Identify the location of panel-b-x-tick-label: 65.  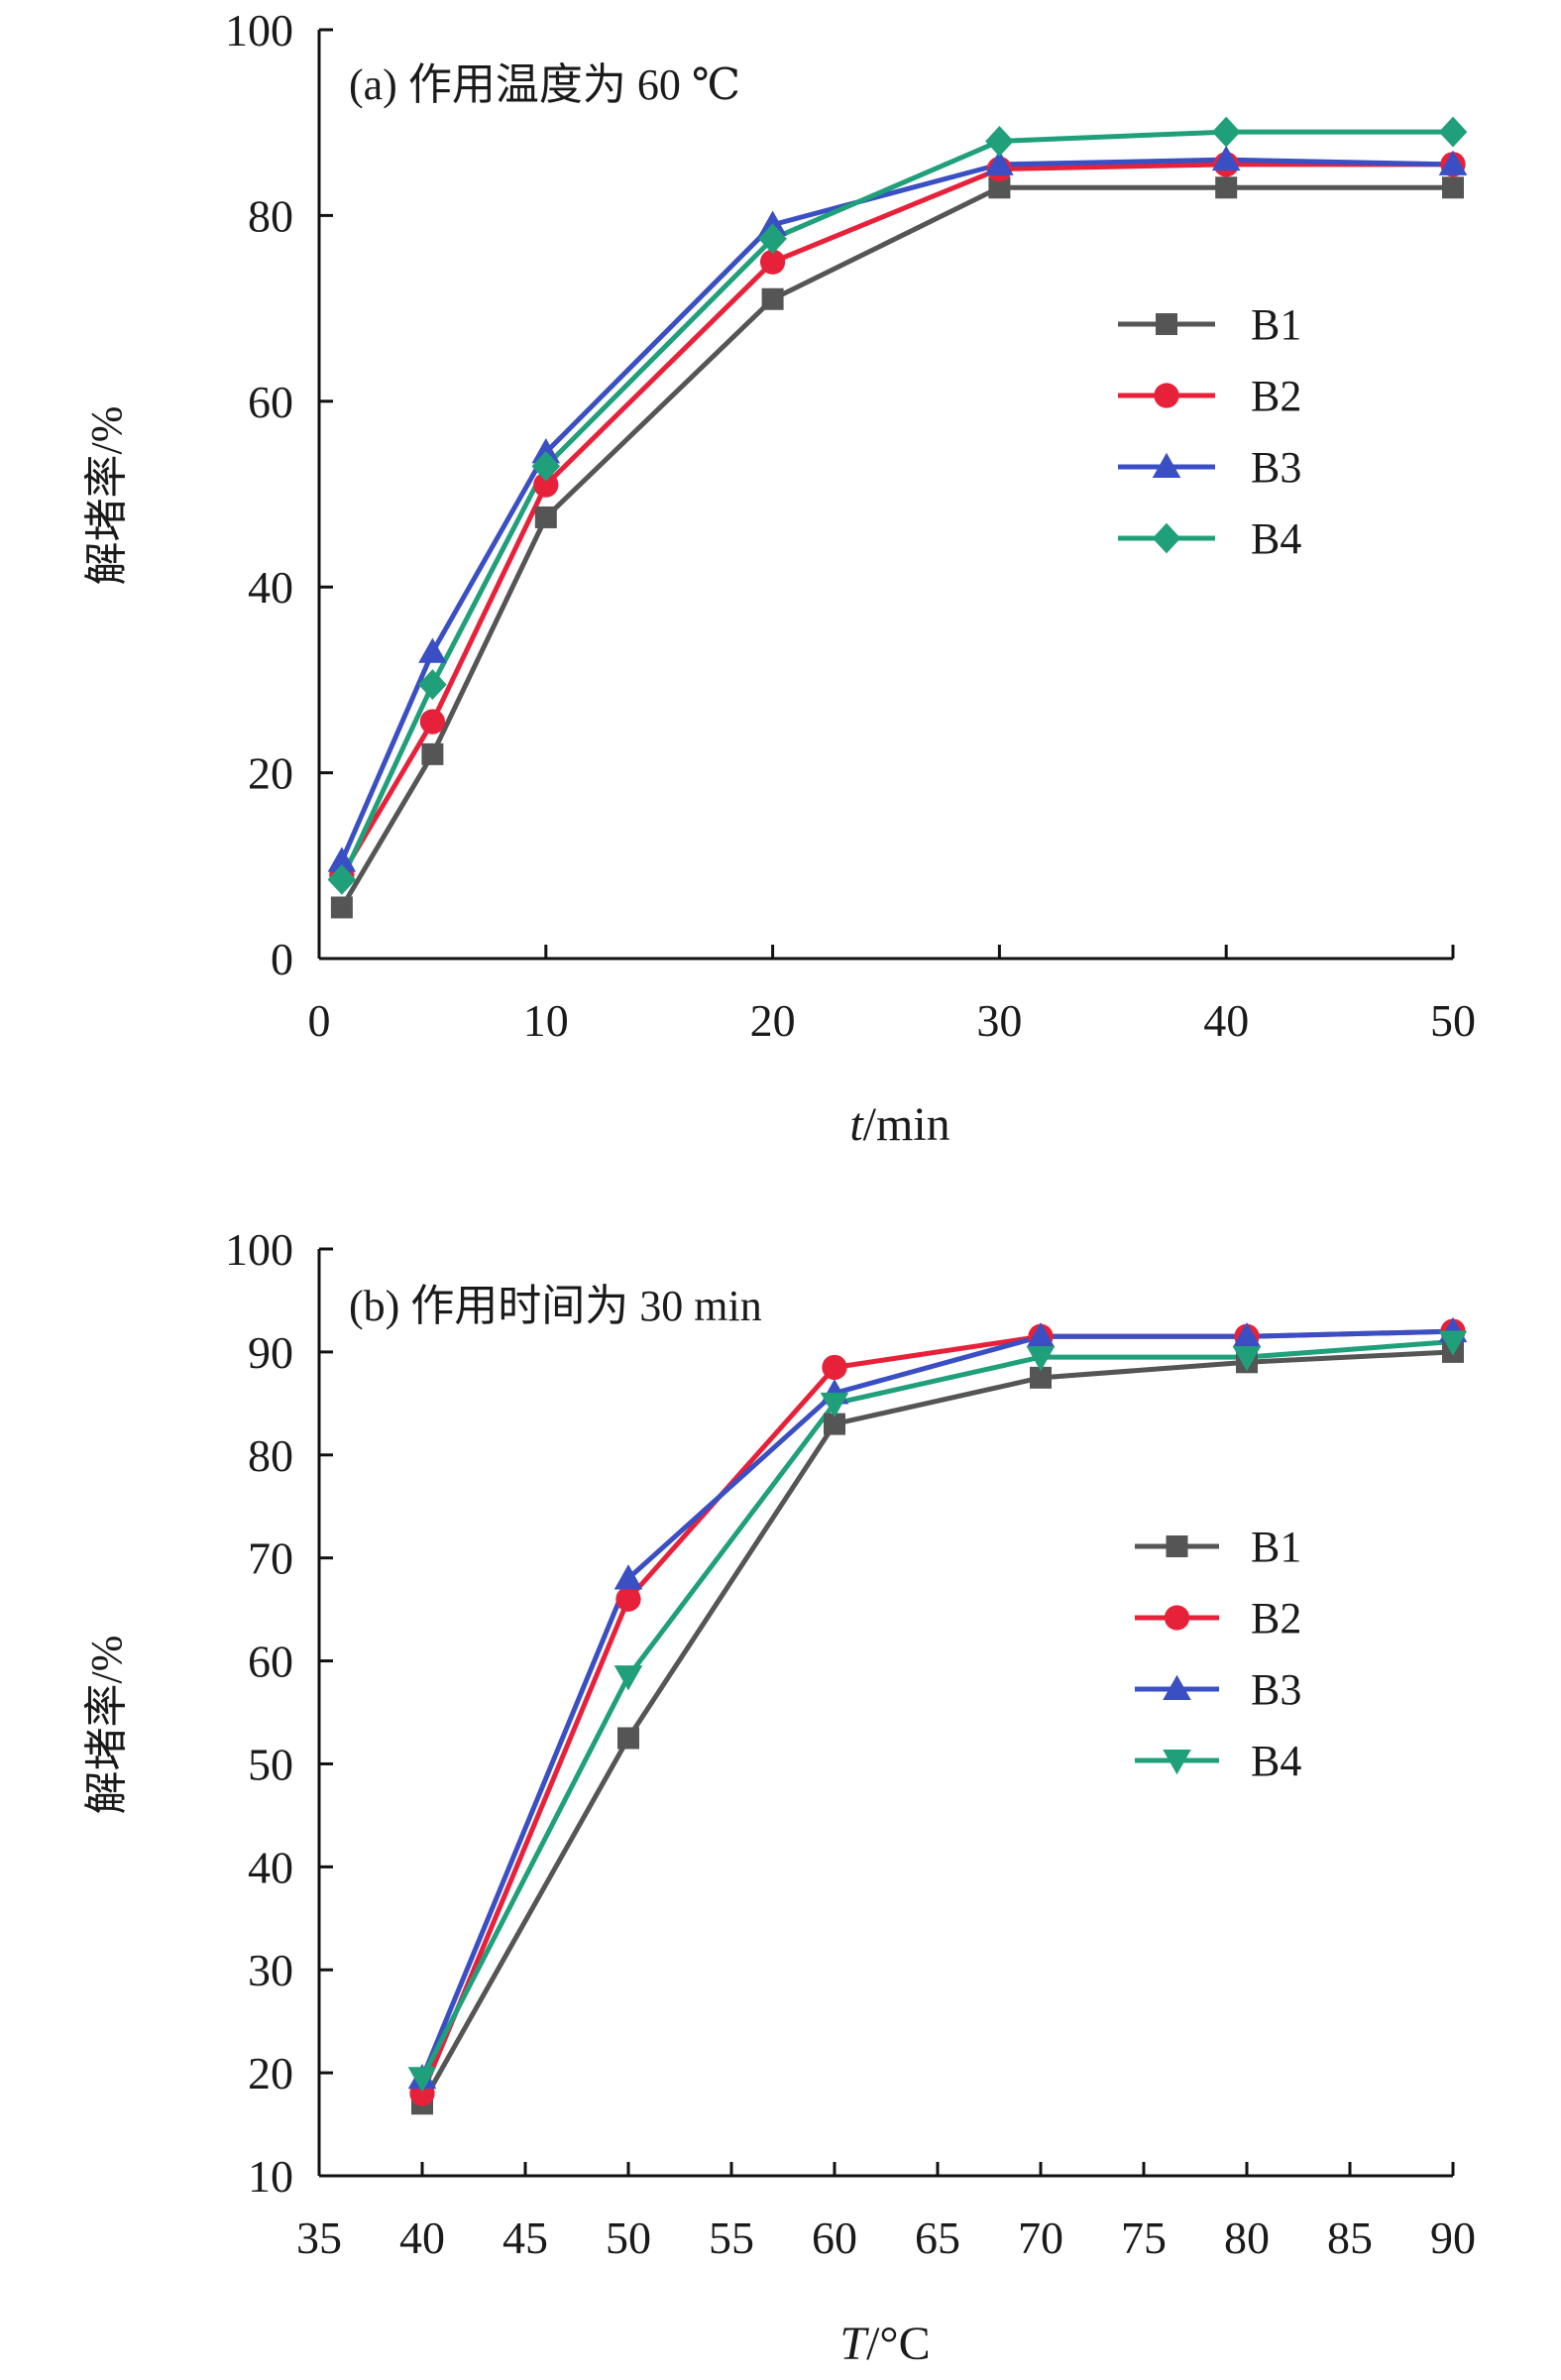
(937, 2237).